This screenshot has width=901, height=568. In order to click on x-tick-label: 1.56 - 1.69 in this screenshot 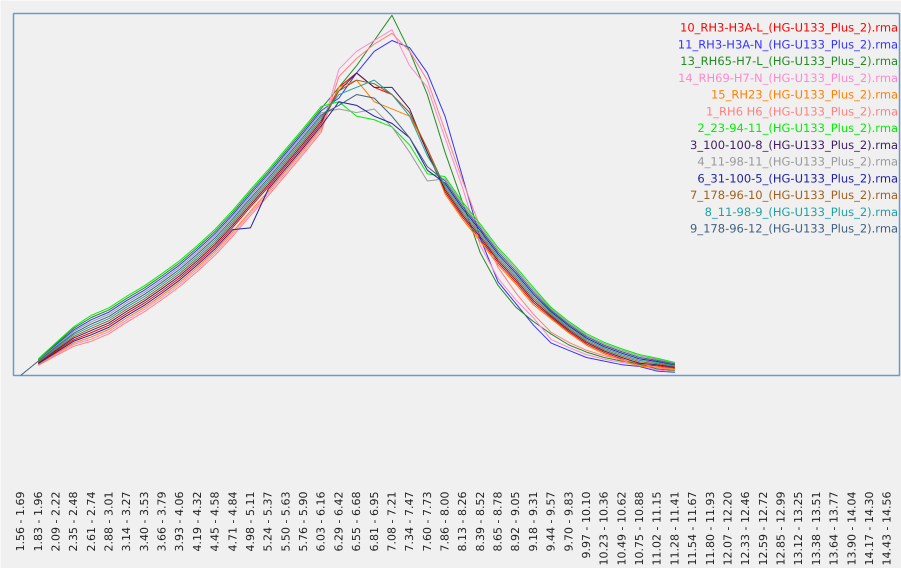, I will do `click(21, 521)`.